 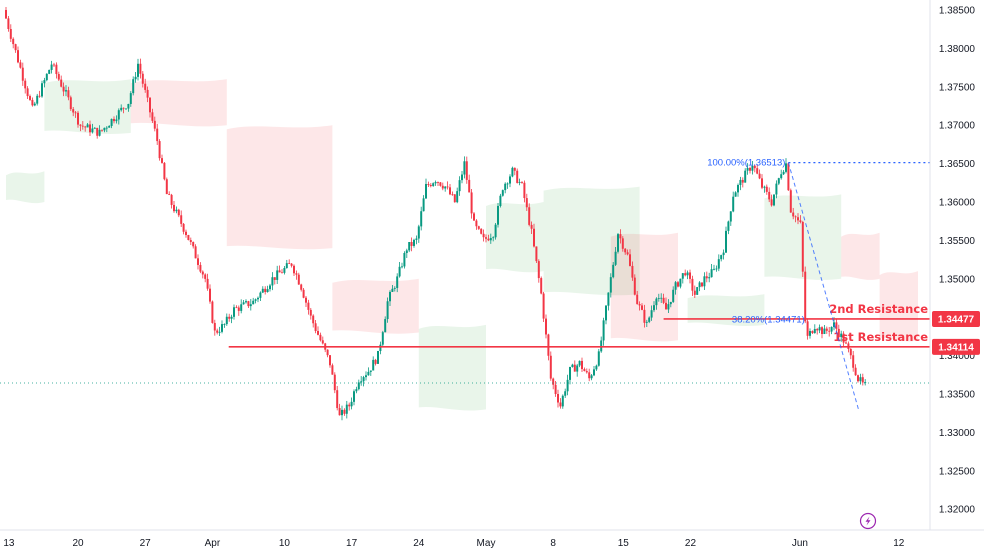 I want to click on time-tick-label: 20, so click(x=78, y=543).